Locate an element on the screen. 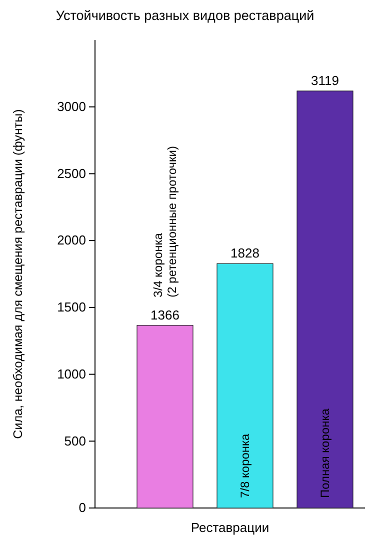 The height and width of the screenshot is (544, 370). y-tick-label: 1500 is located at coordinates (71, 307).